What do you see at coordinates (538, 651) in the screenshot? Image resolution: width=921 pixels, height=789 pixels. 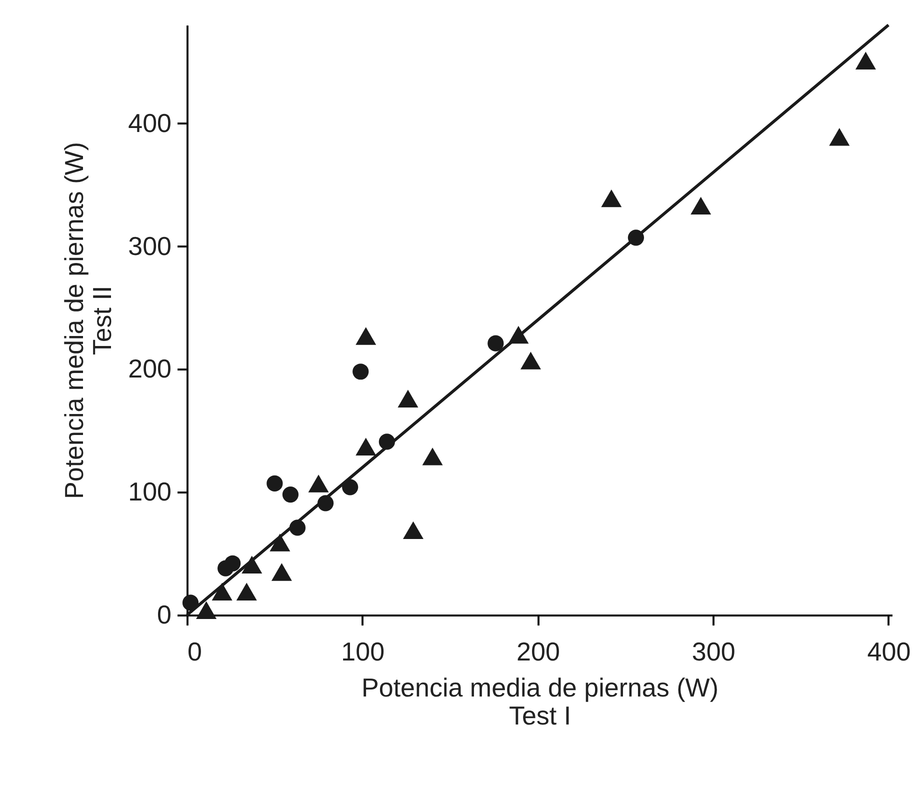 I see `x-tick-label: 200` at bounding box center [538, 651].